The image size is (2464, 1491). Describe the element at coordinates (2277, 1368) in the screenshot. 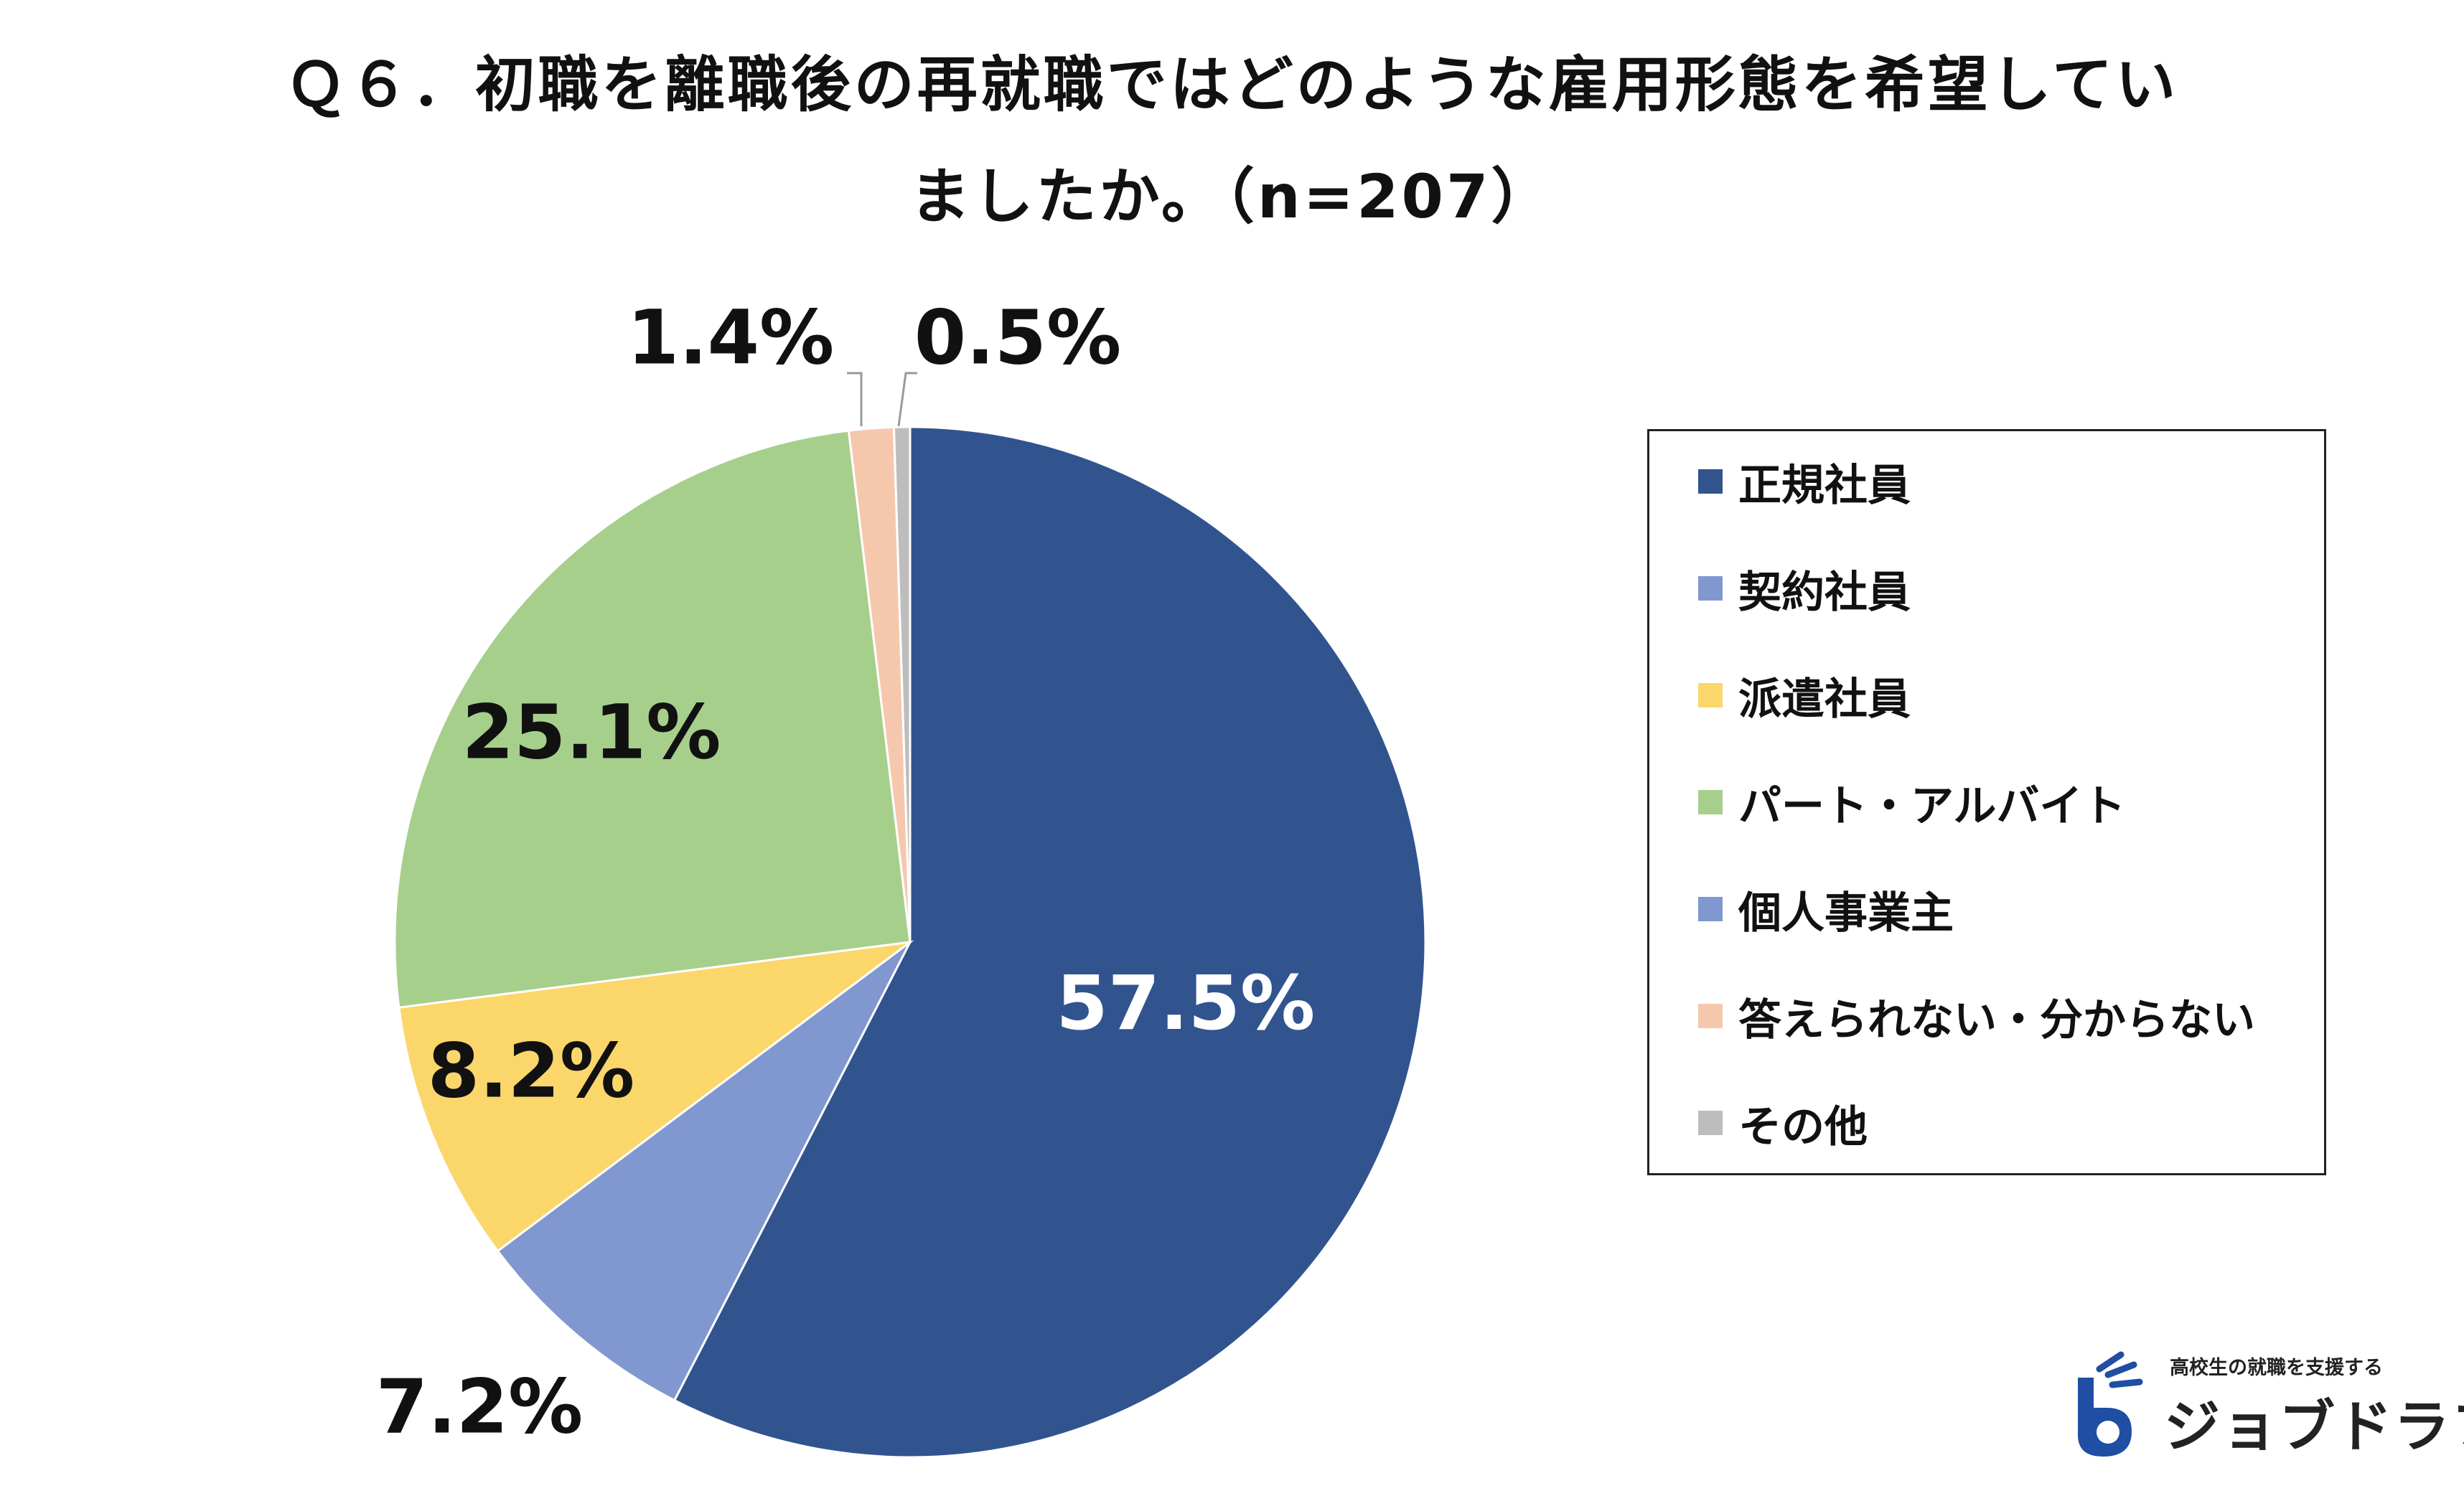

I see `logo-tagline: 高校生の就職を支援する` at that location.